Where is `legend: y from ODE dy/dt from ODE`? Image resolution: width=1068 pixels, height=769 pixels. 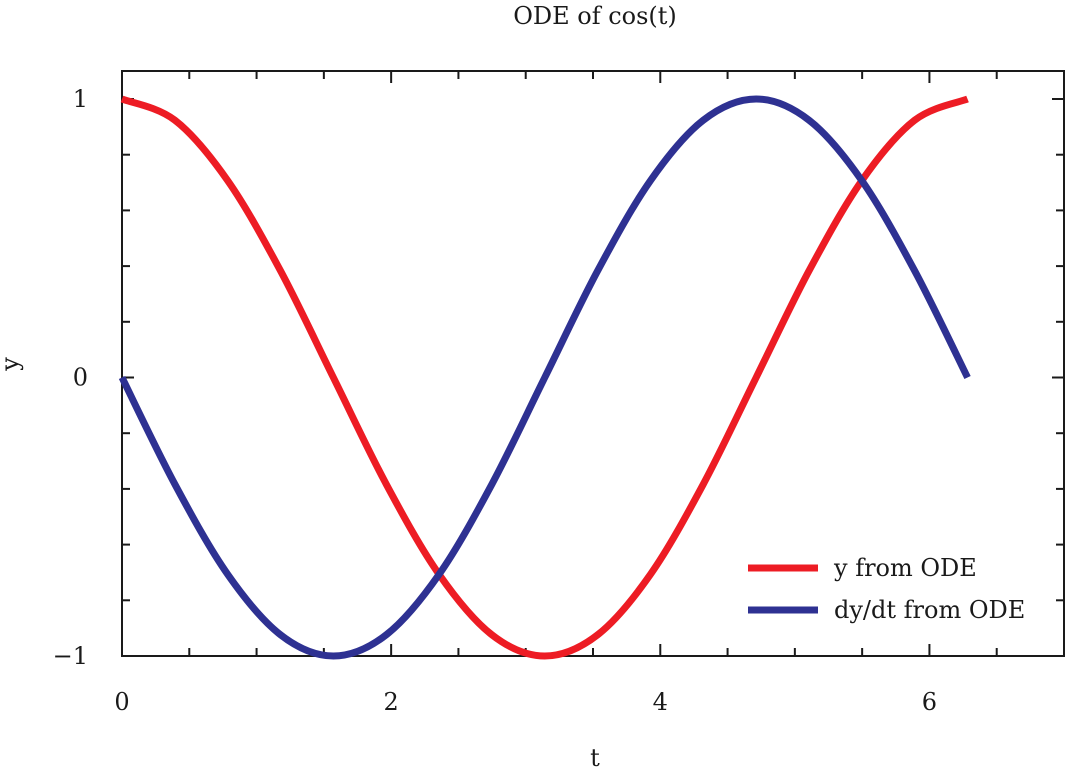
legend: y from ODE dy/dt from ODE is located at coordinates (886, 589).